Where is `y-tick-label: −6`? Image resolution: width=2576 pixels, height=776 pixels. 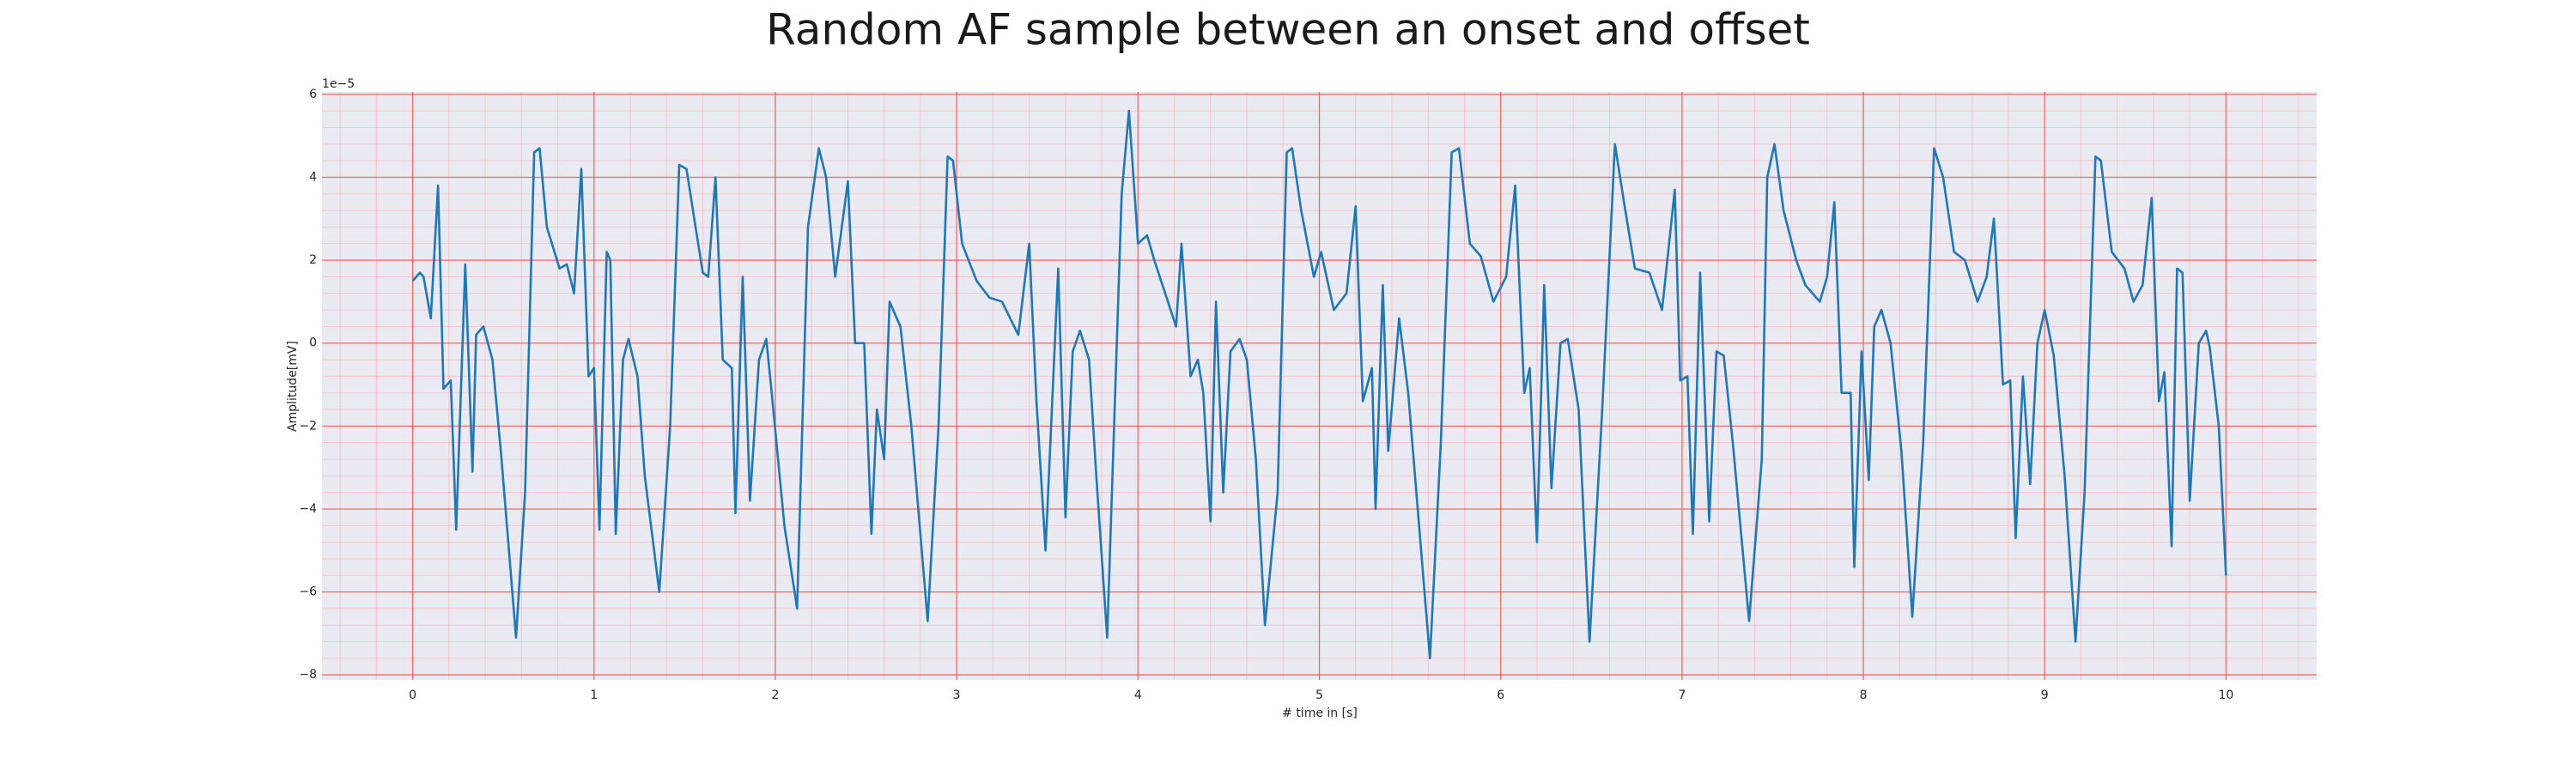
y-tick-label: −6 is located at coordinates (308, 592).